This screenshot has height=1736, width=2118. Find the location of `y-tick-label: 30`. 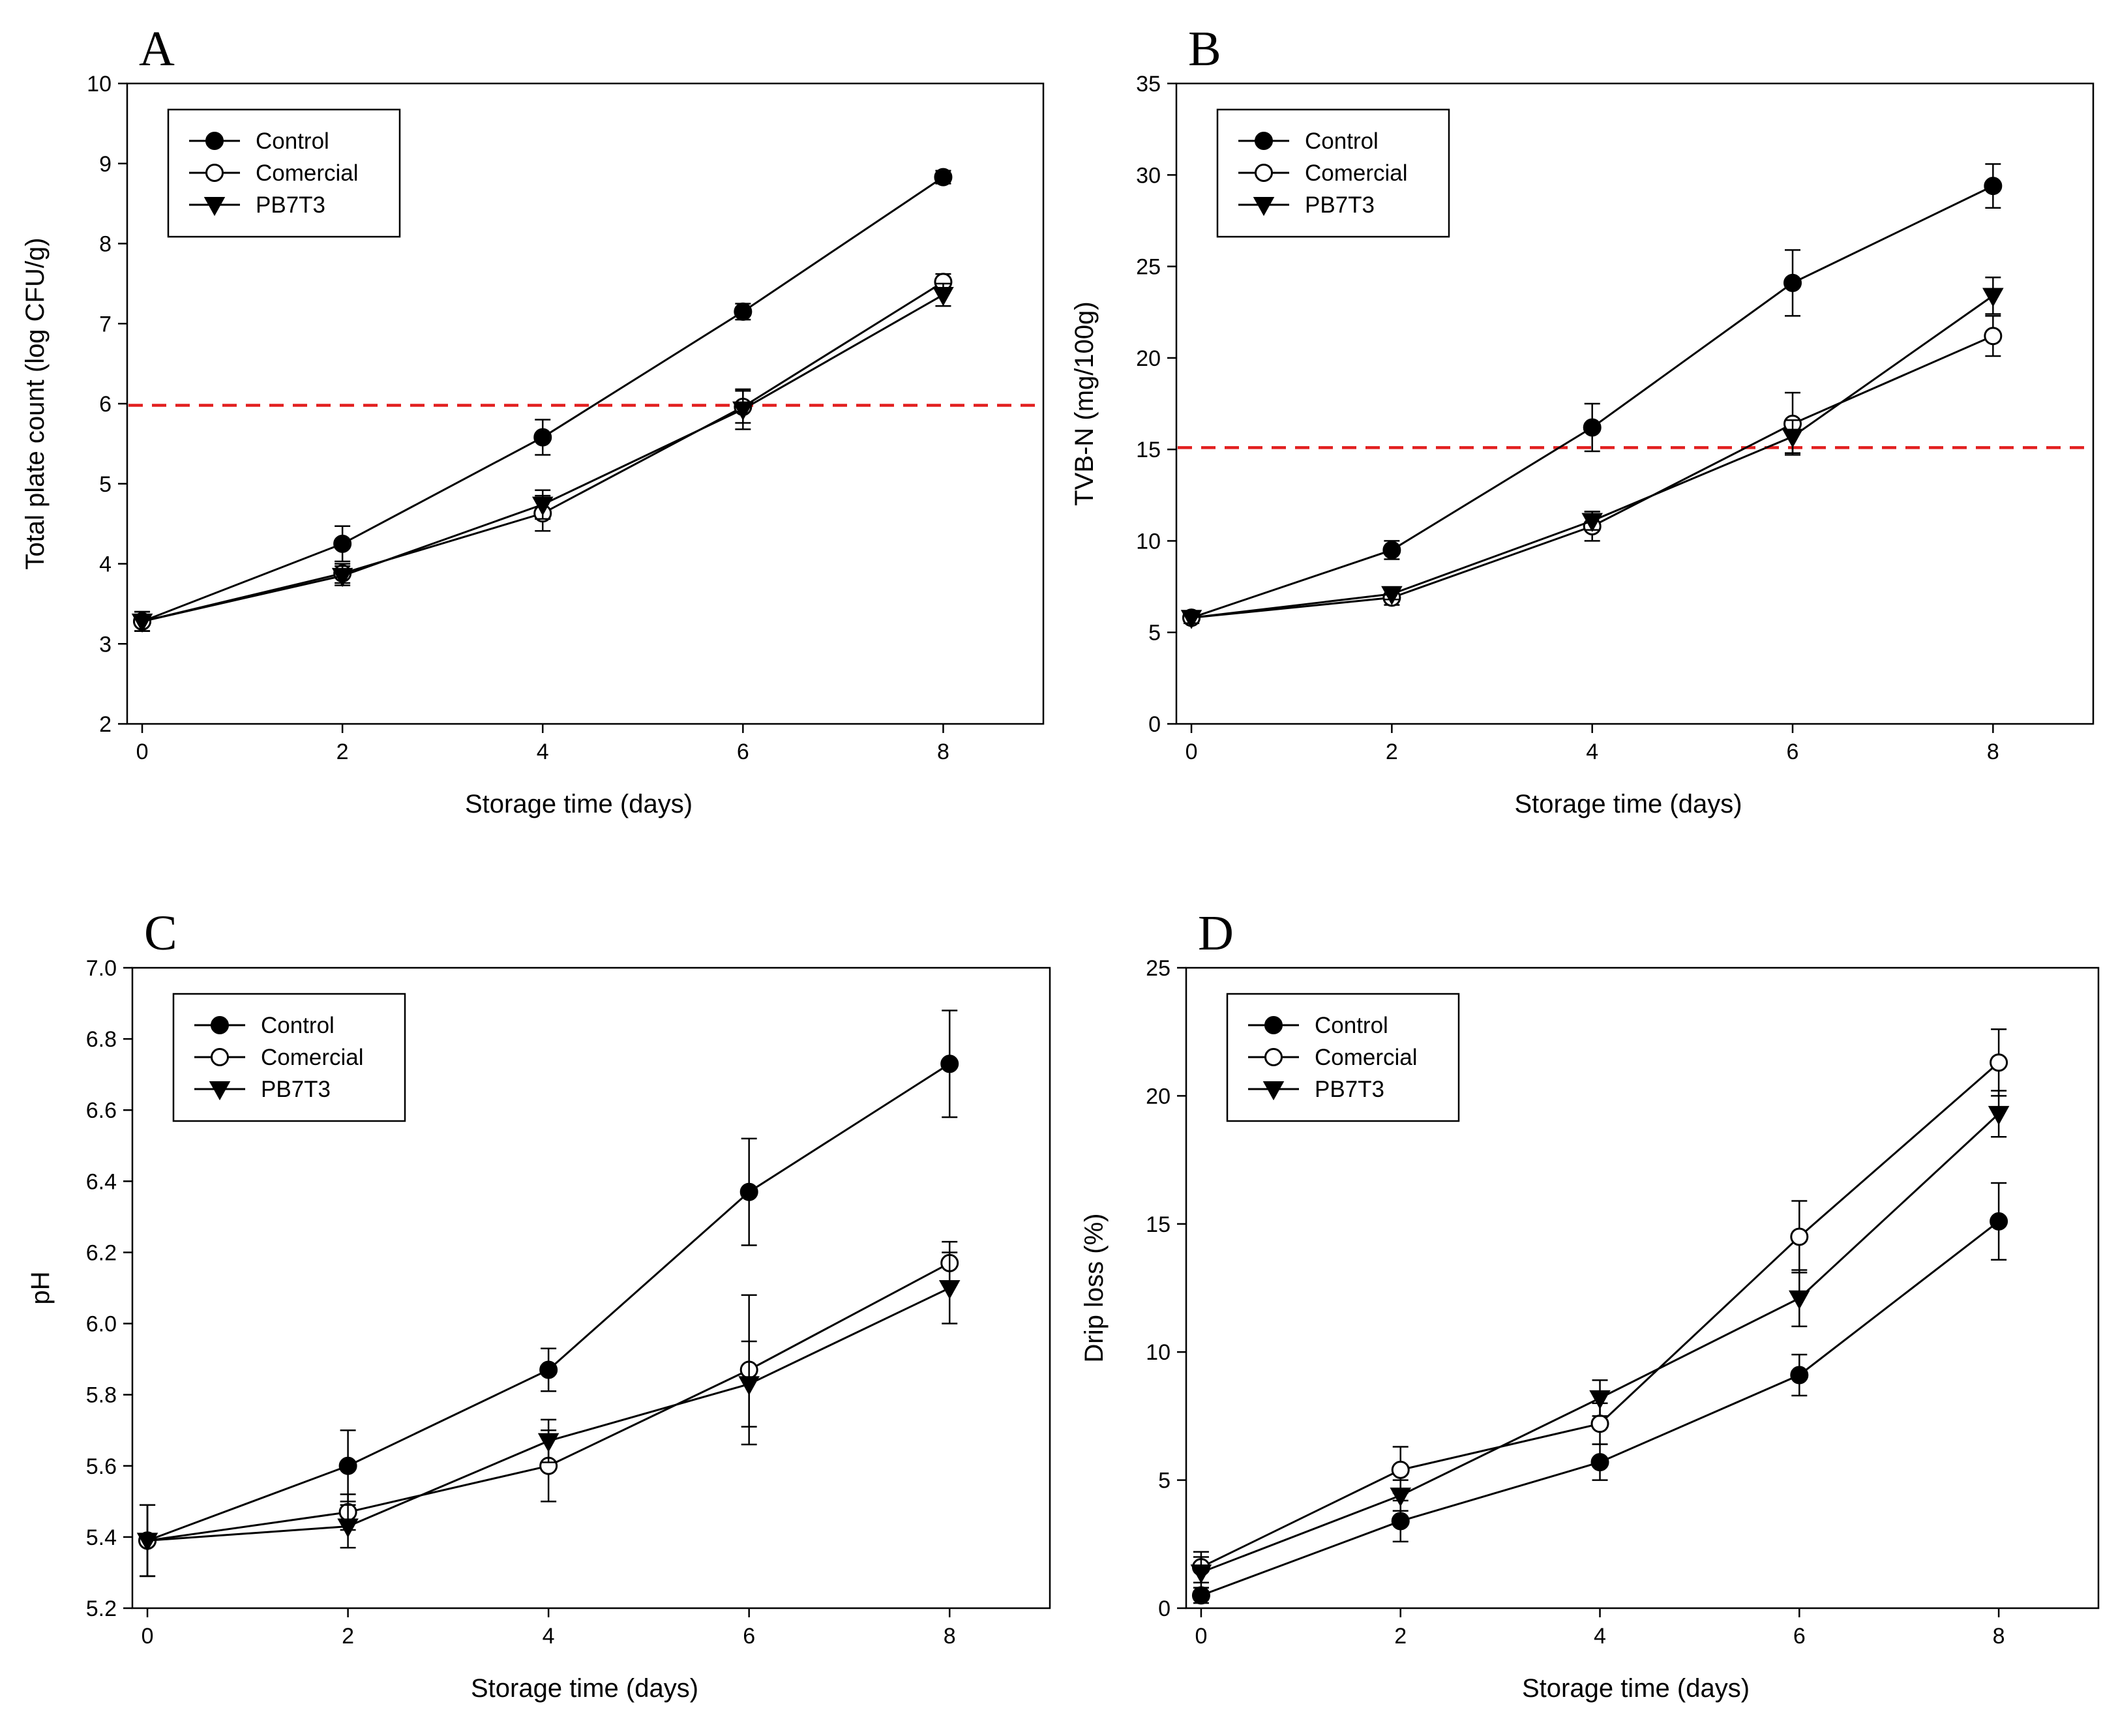

y-tick-label: 30 is located at coordinates (1148, 175).